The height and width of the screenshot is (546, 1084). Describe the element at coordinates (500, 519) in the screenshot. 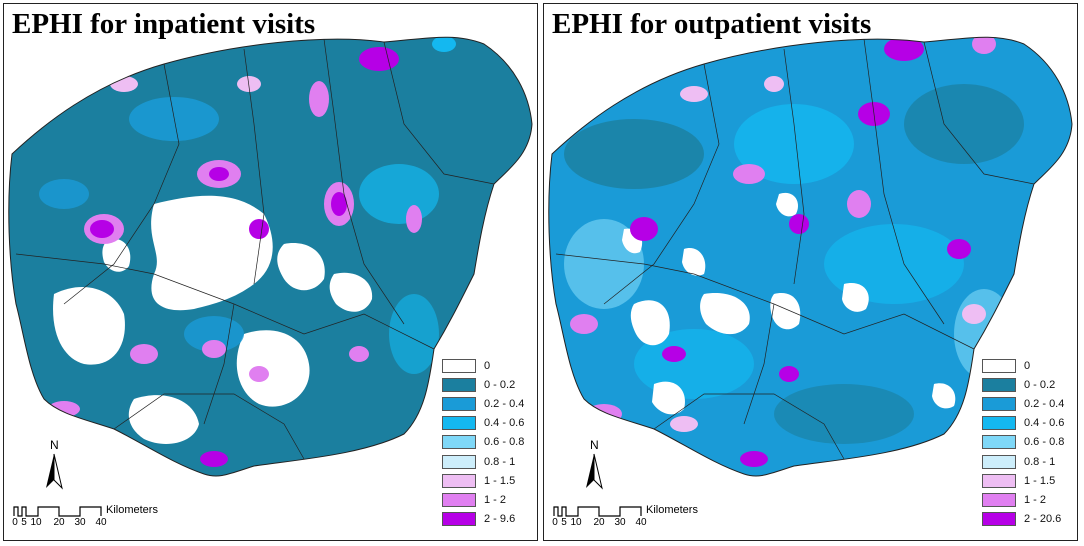

I see `legend-label: 2 - 9.6` at that location.